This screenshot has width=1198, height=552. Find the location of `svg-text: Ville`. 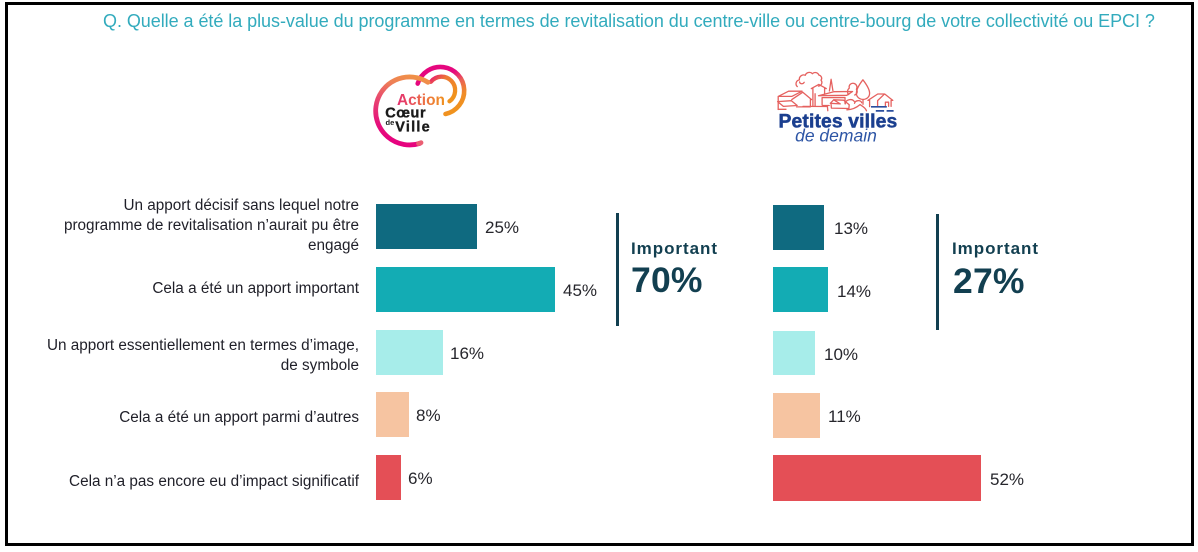

svg-text: Ville is located at coordinates (413, 127).